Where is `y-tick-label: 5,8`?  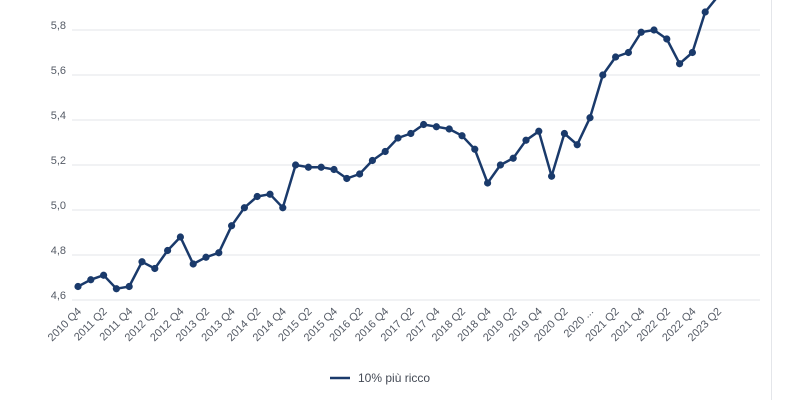 y-tick-label: 5,8 is located at coordinates (58, 26).